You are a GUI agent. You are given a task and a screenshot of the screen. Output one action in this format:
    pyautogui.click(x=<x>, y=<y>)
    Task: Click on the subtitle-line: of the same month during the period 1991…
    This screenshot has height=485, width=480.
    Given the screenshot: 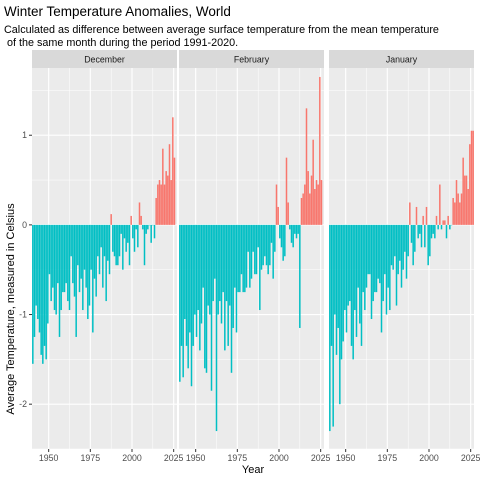 What is the action you would take?
    pyautogui.click(x=121, y=43)
    